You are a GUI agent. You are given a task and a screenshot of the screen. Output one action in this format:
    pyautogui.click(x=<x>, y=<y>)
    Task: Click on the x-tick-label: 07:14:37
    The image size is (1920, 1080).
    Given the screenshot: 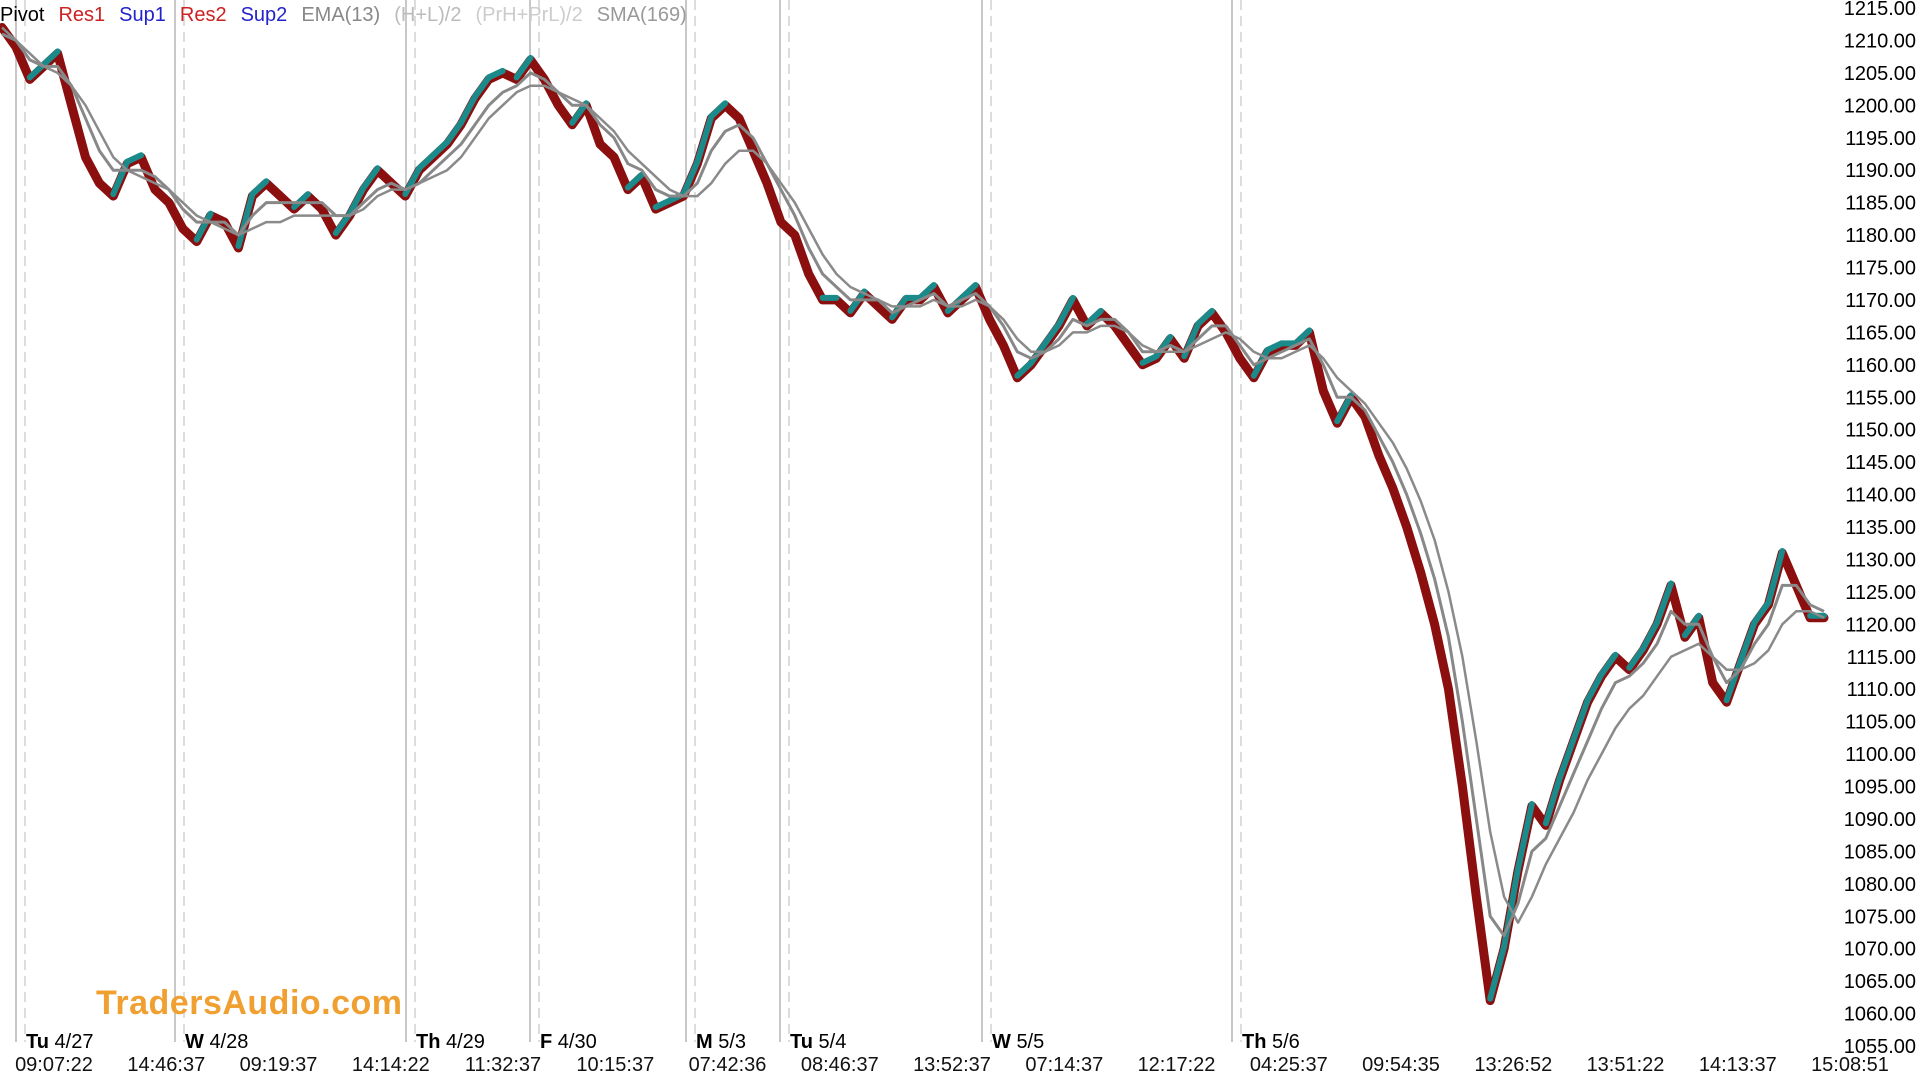 What is the action you would take?
    pyautogui.click(x=1064, y=1065)
    